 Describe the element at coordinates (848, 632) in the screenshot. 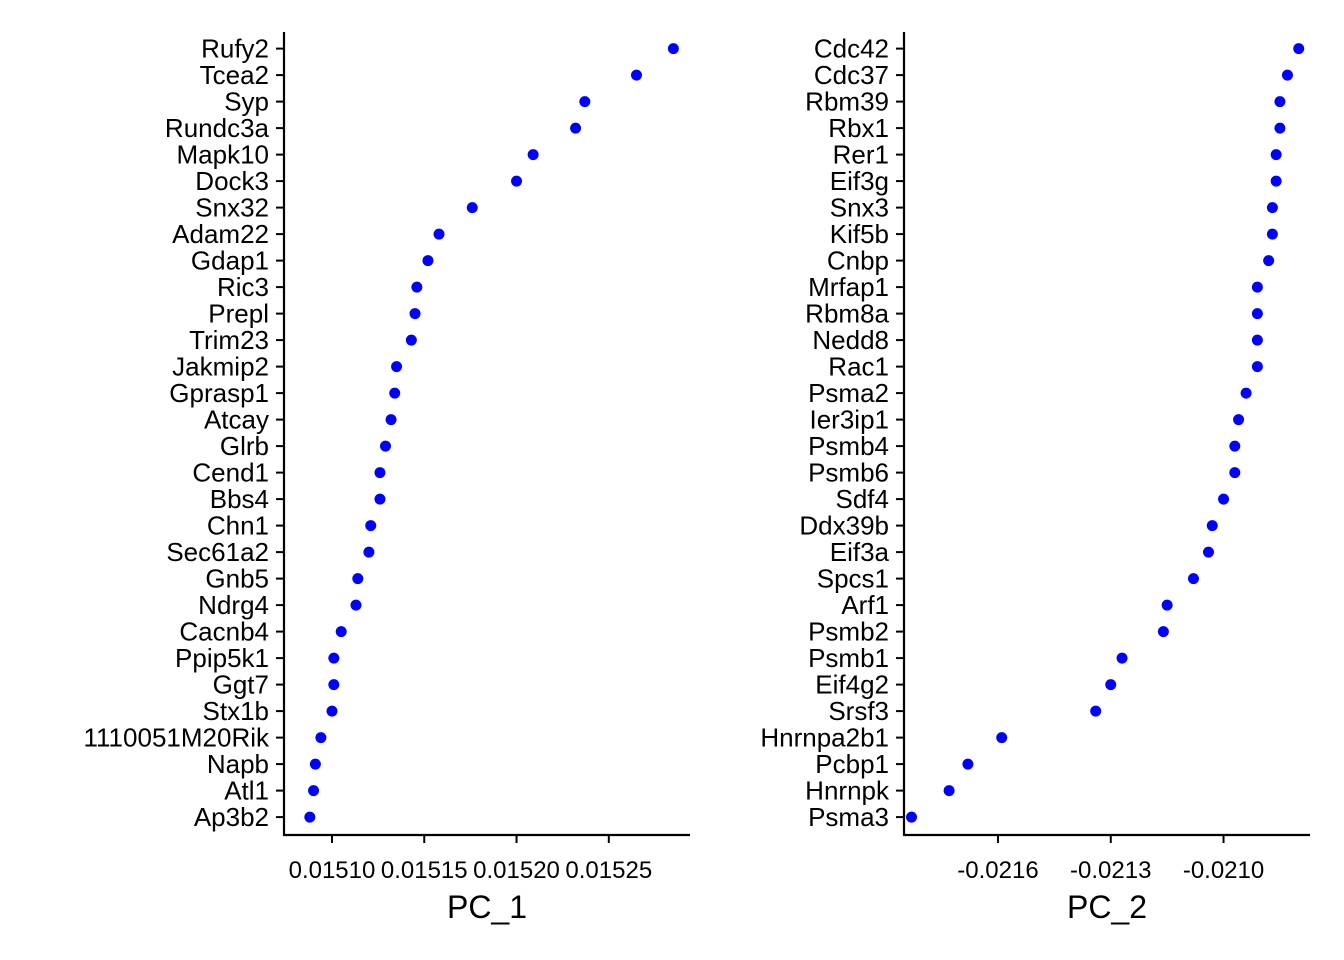

I see `gene-label: Psmb2` at that location.